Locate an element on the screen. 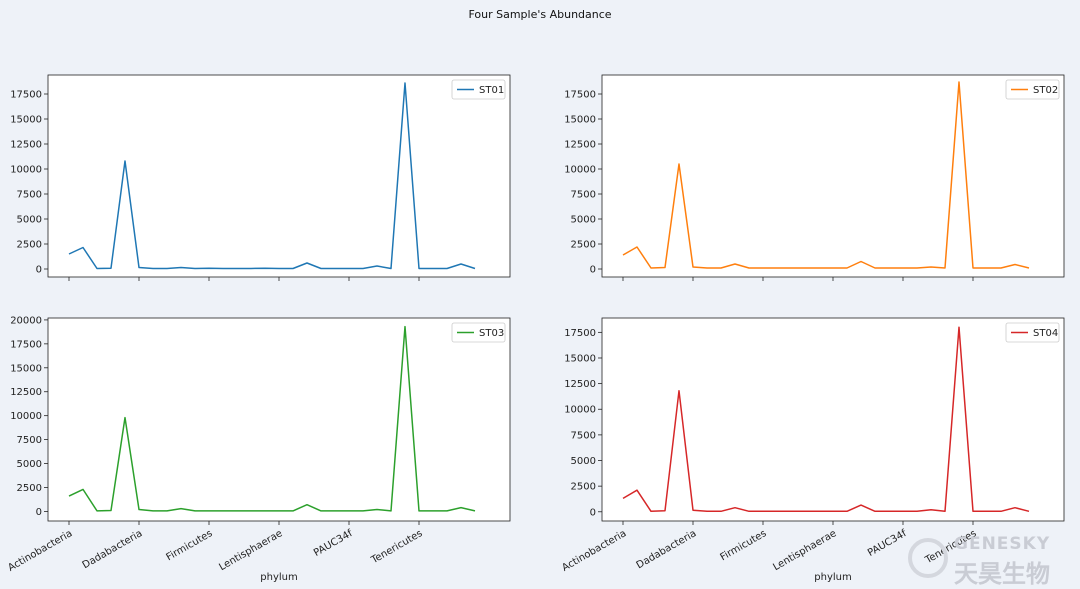  figure-title: Four Sample's Abundance is located at coordinates (539, 14).